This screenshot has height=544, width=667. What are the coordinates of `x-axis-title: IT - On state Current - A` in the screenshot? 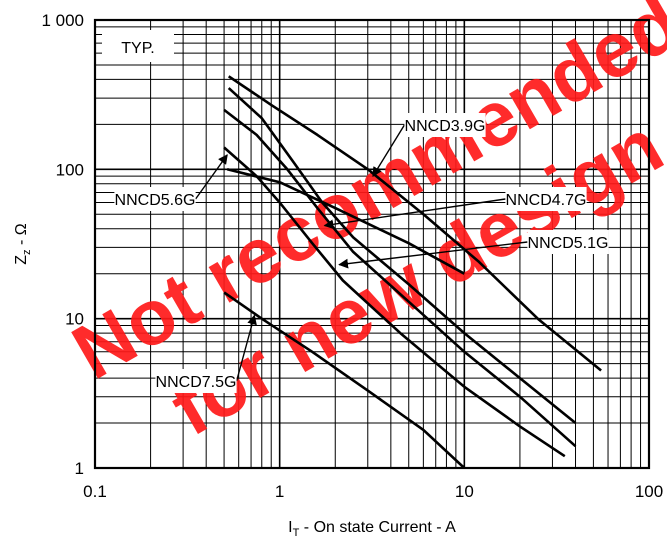 It's located at (372, 529).